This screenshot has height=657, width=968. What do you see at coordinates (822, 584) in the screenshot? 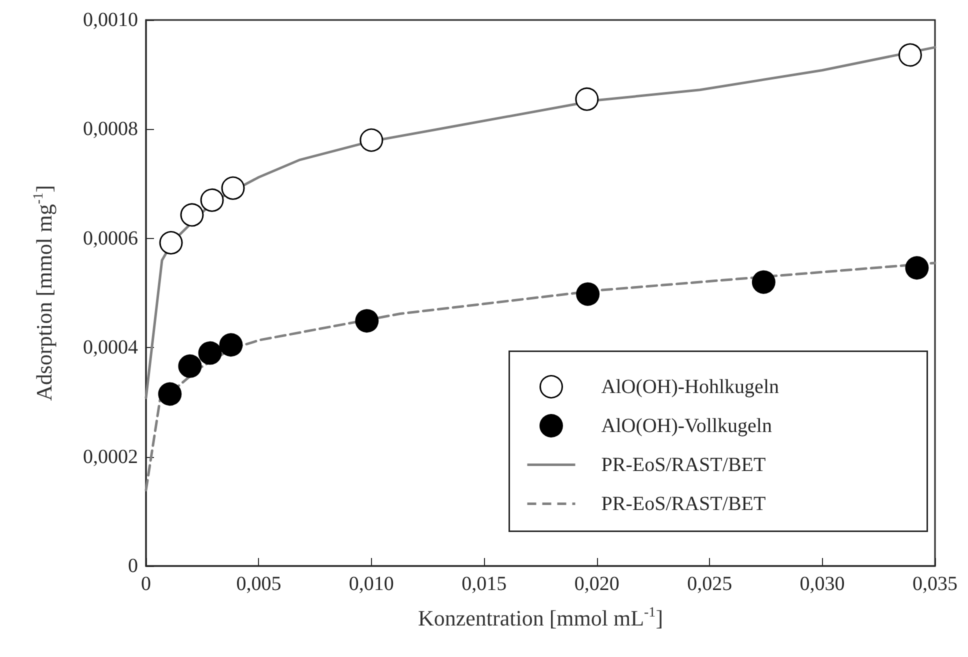
I see `x-tick-label: 0,030` at bounding box center [822, 584].